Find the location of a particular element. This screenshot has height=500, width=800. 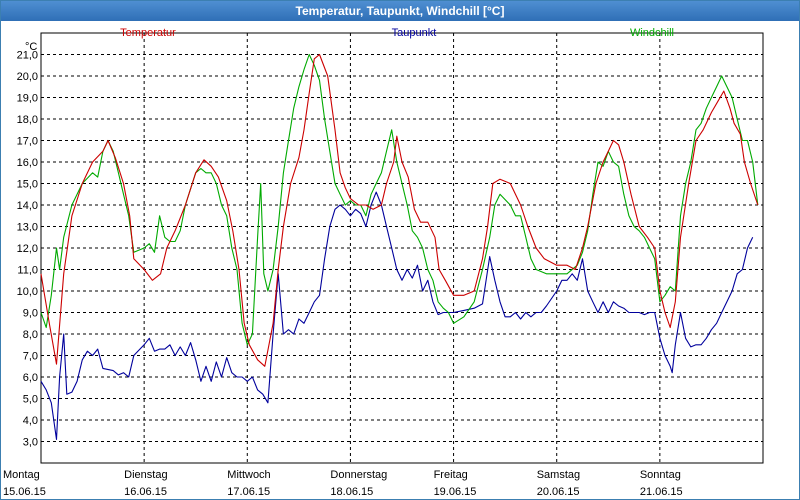

x-tick-date: 20.06.15 is located at coordinates (558, 492).